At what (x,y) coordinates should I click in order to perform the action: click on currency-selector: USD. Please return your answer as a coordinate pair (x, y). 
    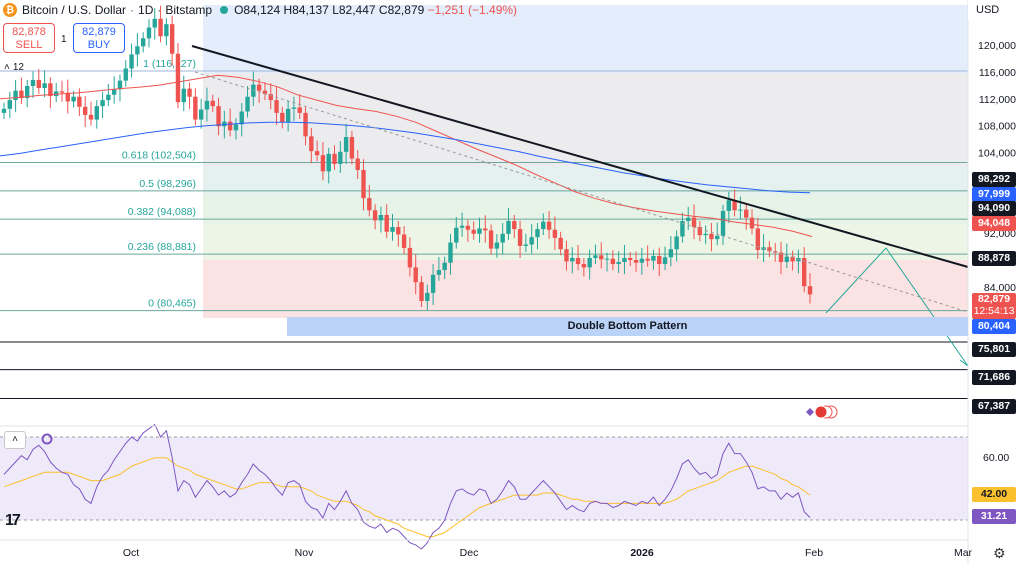
    Looking at the image, I should click on (996, 10).